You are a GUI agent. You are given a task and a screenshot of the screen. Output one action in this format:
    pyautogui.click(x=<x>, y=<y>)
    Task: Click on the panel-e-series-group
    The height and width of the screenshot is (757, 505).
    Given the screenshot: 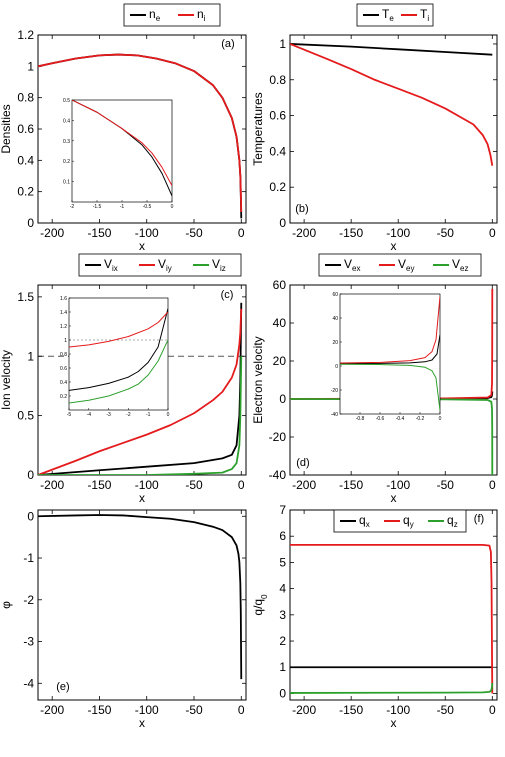 What is the action you would take?
    pyautogui.click(x=140, y=597)
    